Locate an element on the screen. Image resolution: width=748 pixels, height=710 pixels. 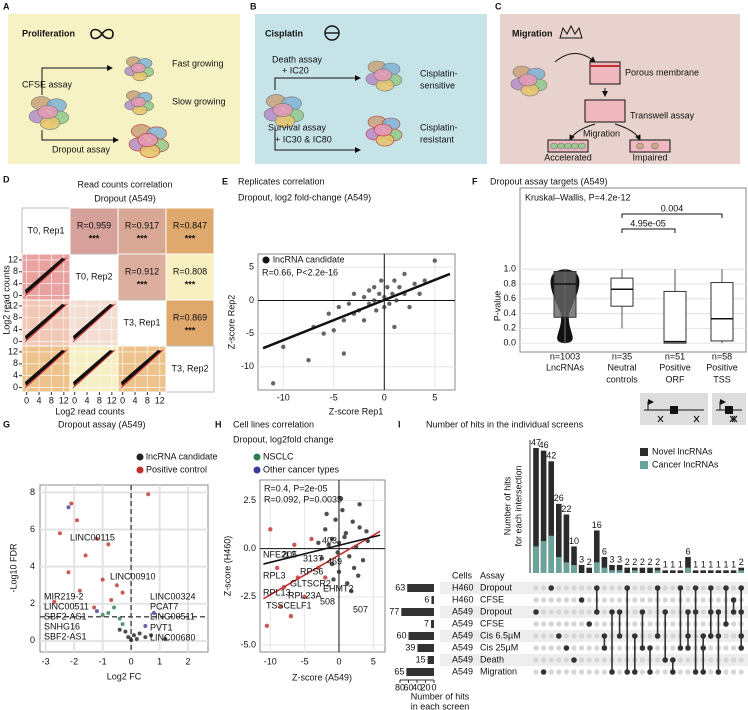
assay-label: CFSE is located at coordinates (492, 599).